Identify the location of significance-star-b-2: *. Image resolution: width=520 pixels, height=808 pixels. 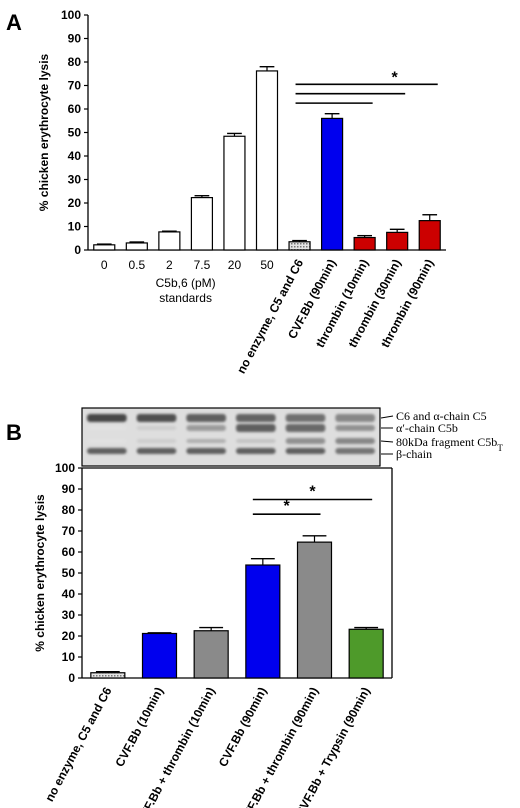
(312, 492).